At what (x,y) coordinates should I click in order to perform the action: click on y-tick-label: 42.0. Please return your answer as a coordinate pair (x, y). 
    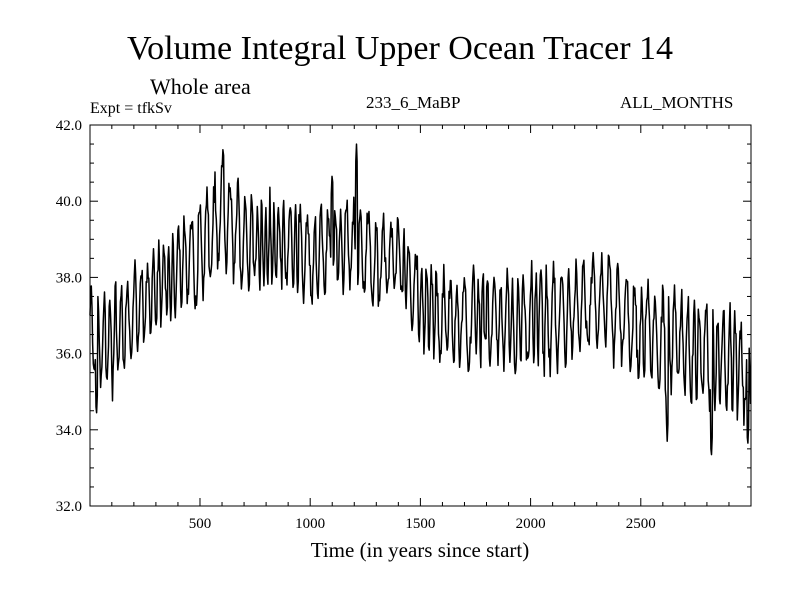
    Looking at the image, I should click on (69, 126).